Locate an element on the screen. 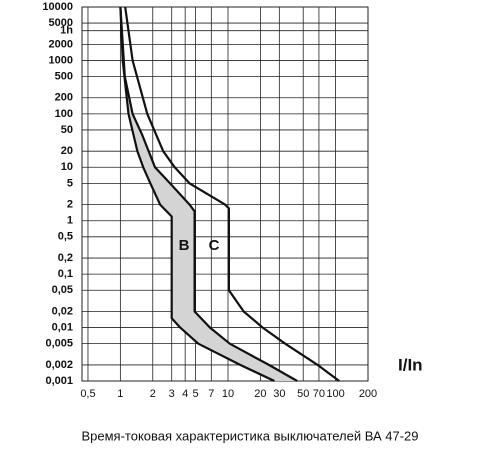  y-tick-label: 5000 is located at coordinates (61, 23).